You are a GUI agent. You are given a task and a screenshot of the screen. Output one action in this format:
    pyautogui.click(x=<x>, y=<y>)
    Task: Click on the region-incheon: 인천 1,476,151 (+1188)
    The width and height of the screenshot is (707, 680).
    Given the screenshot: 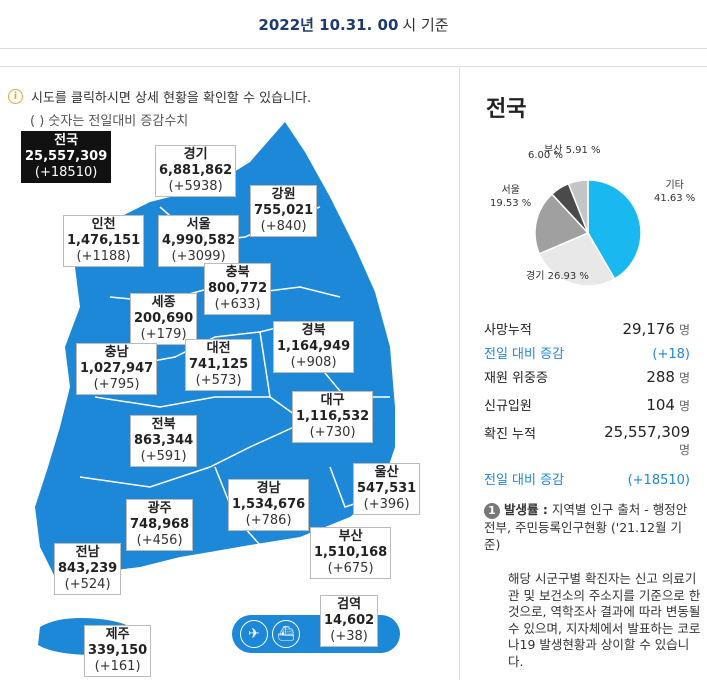 What is the action you would take?
    pyautogui.click(x=104, y=241)
    